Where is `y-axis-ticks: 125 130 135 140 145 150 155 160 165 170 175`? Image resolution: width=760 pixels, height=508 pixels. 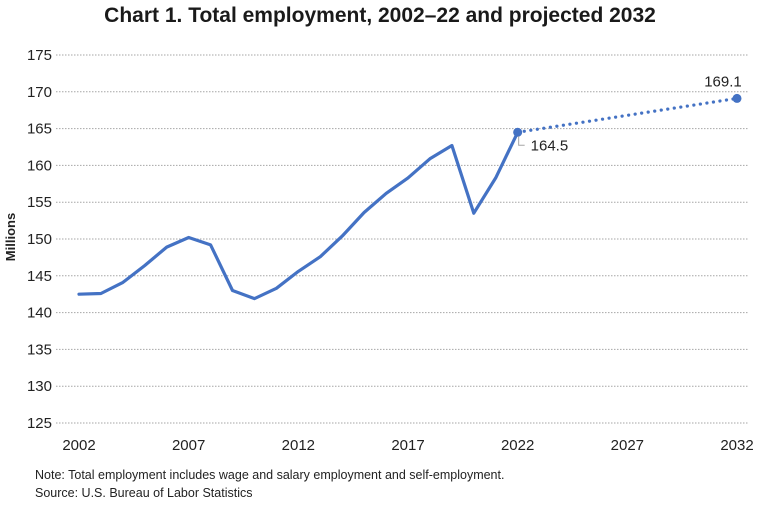
y-axis-ticks: 125 130 135 140 145 150 155 160 165 170 175 is located at coordinates (39, 239).